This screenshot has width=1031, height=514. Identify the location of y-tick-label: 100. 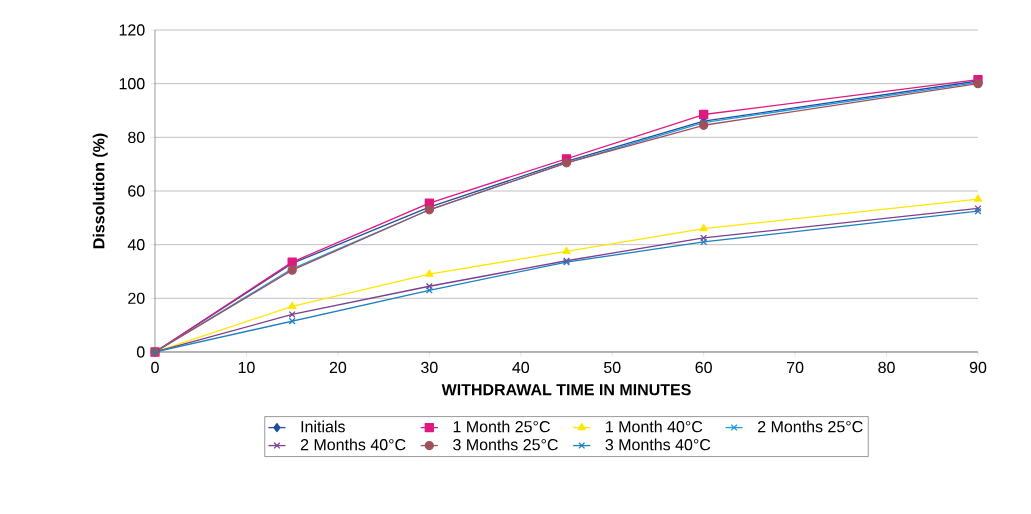
(132, 84).